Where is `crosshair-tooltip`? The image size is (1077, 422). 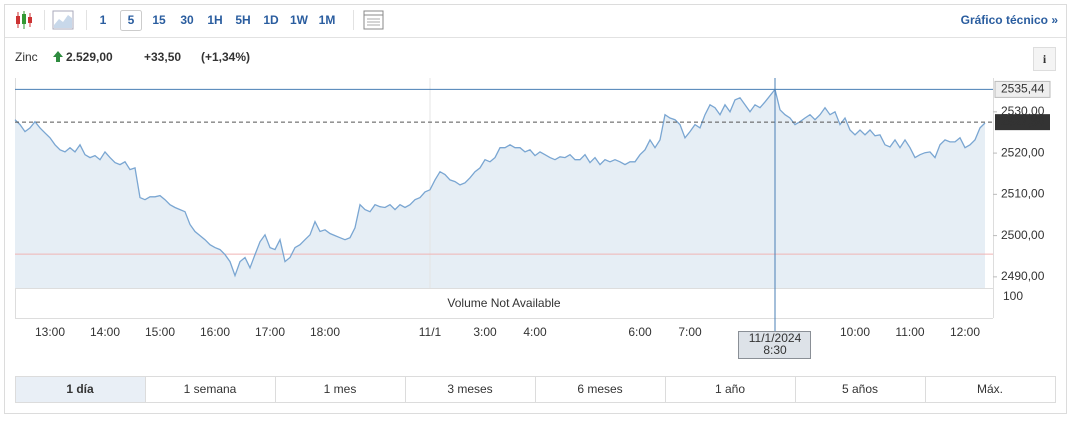
crosshair-tooltip is located at coordinates (774, 345).